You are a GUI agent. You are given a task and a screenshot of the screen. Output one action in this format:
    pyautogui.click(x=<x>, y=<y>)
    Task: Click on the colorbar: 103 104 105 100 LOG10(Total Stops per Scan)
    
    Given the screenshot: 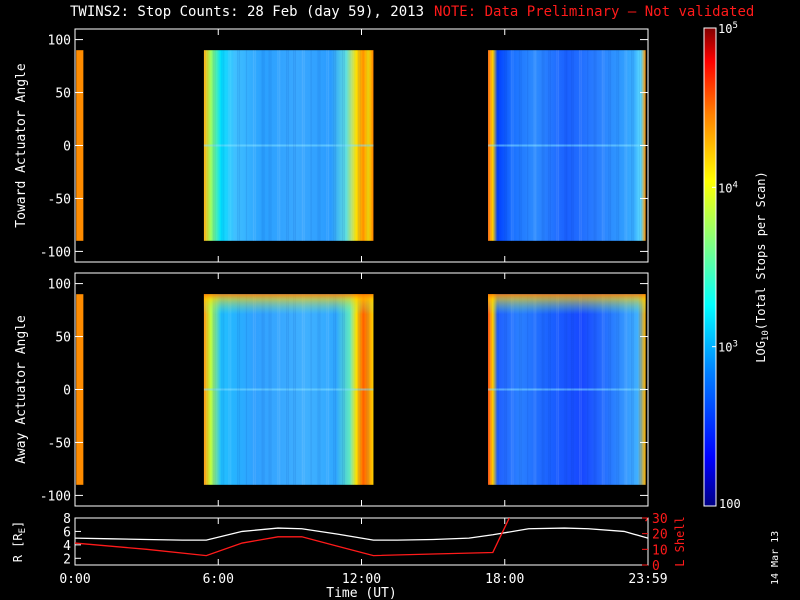 What is the action you would take?
    pyautogui.click(x=737, y=266)
    